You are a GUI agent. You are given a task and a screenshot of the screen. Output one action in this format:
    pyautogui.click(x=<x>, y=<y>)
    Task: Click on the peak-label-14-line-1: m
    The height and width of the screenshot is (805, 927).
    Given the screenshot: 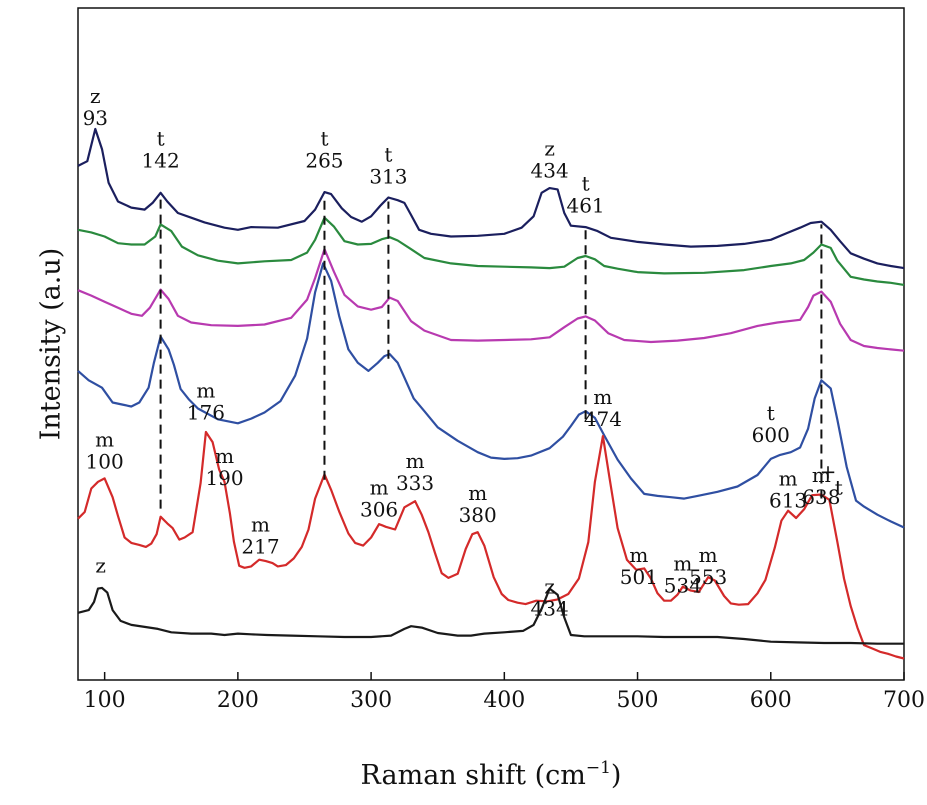 What is the action you would take?
    pyautogui.click(x=602, y=397)
    